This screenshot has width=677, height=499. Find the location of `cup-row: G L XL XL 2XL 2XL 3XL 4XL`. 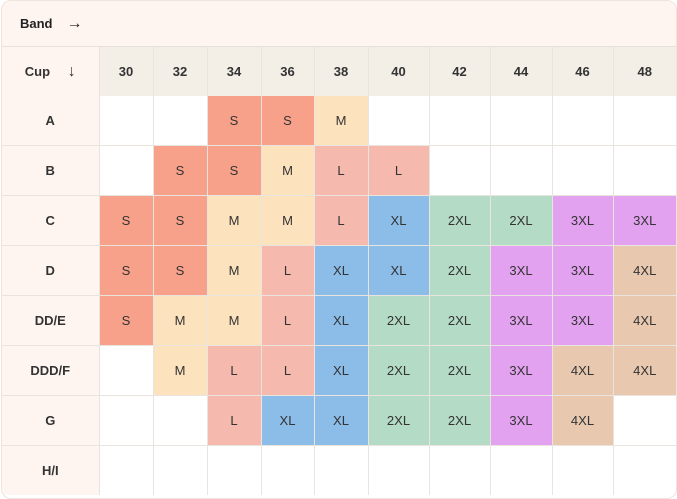

cup-row: G L XL XL 2XL 2XL 3XL 4XL is located at coordinates (339, 420).